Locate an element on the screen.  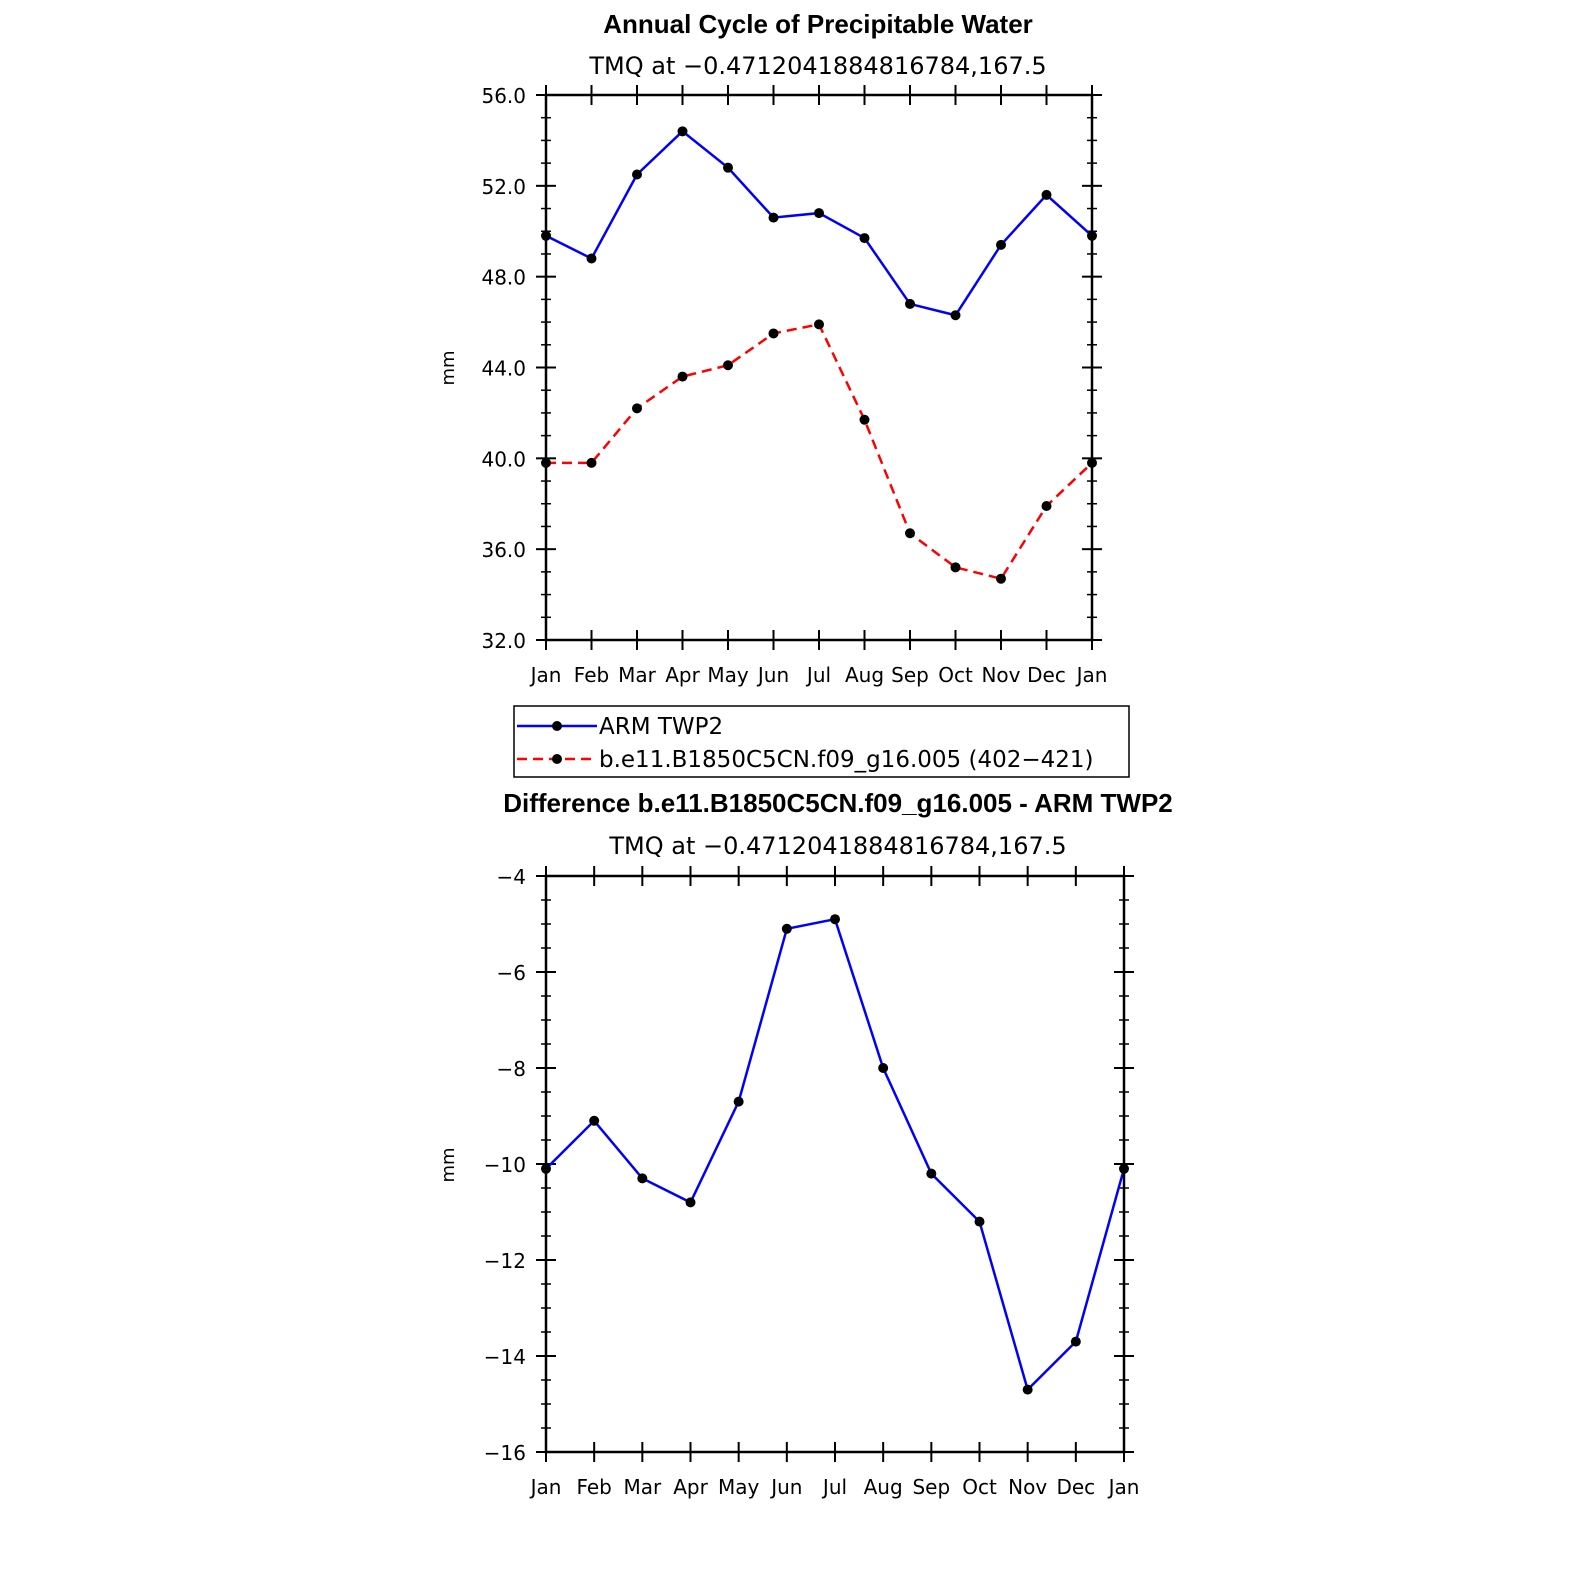
chart1-xtick-label: Jul is located at coordinates (818, 675).